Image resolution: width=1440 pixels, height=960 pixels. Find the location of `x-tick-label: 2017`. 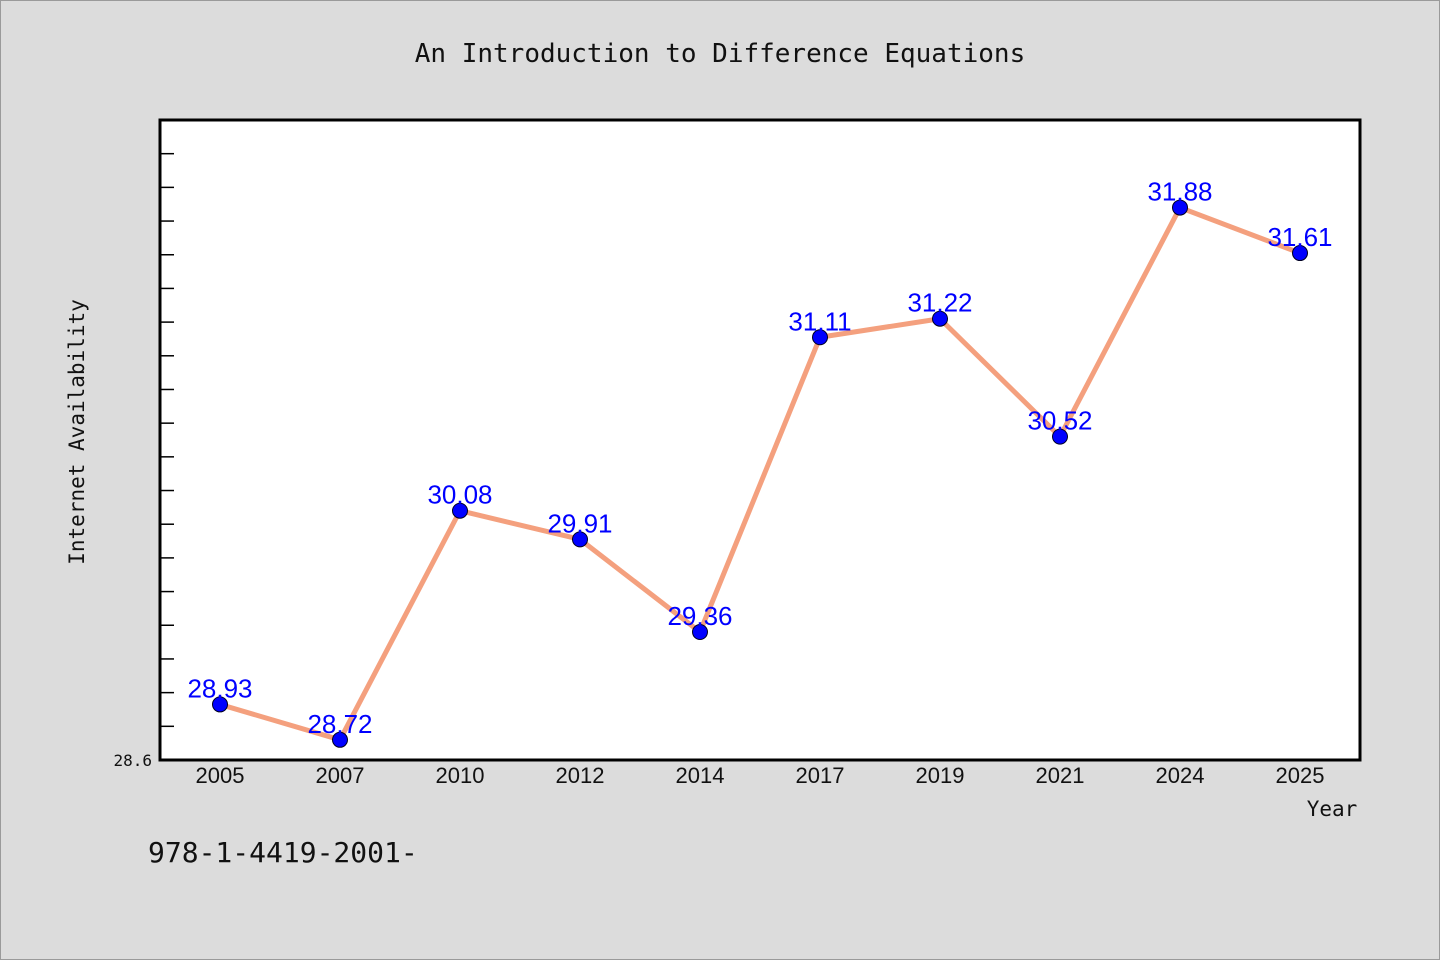

x-tick-label: 2017 is located at coordinates (820, 775).